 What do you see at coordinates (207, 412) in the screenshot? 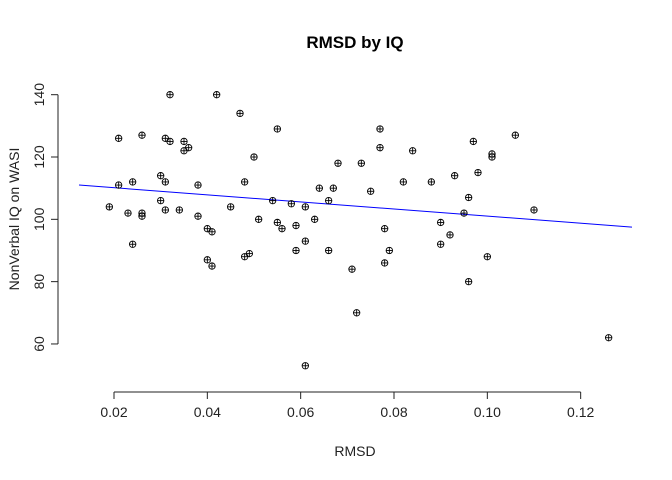
I see `x-tick-label: 0.04` at bounding box center [207, 412].